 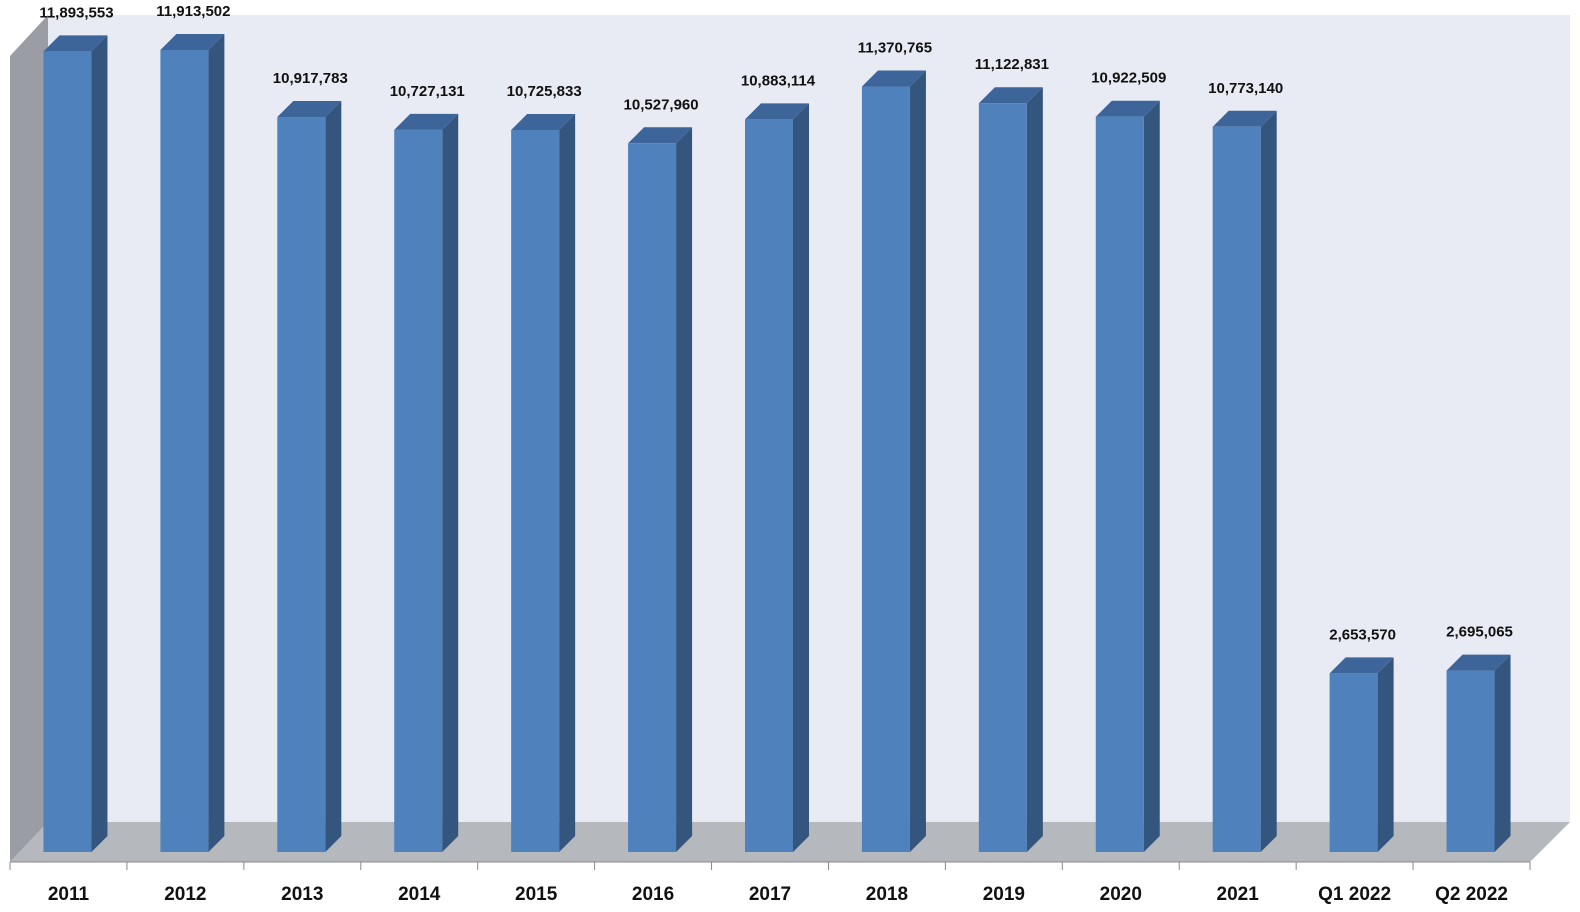 What do you see at coordinates (1479, 632) in the screenshot?
I see `data-label: 2,695,065` at bounding box center [1479, 632].